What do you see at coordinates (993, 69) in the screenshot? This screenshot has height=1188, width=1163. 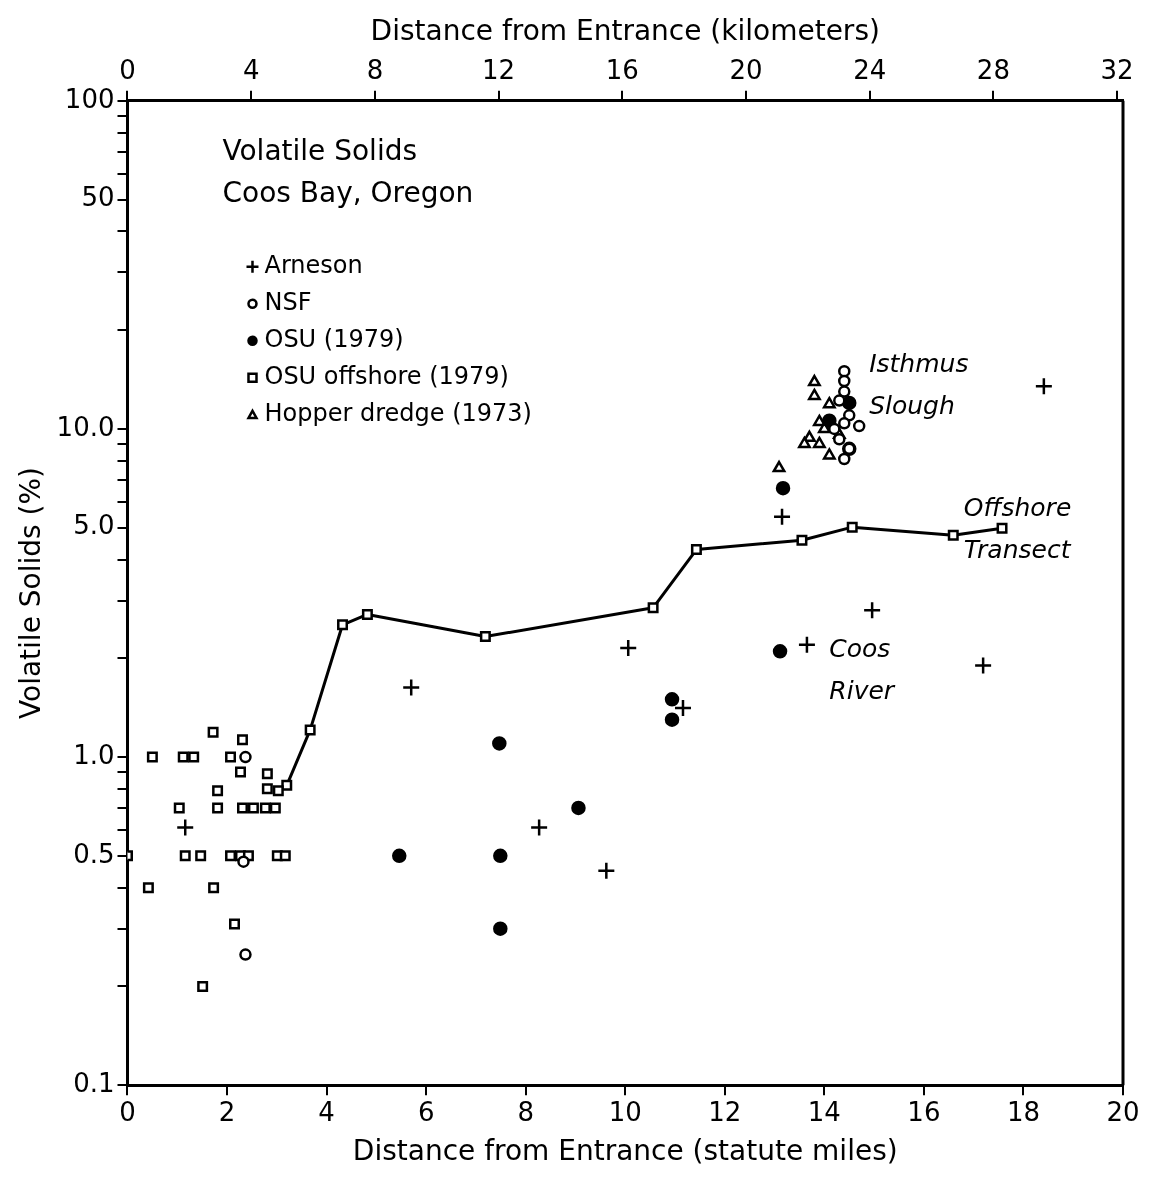 I see `x2-tick-label: 28` at bounding box center [993, 69].